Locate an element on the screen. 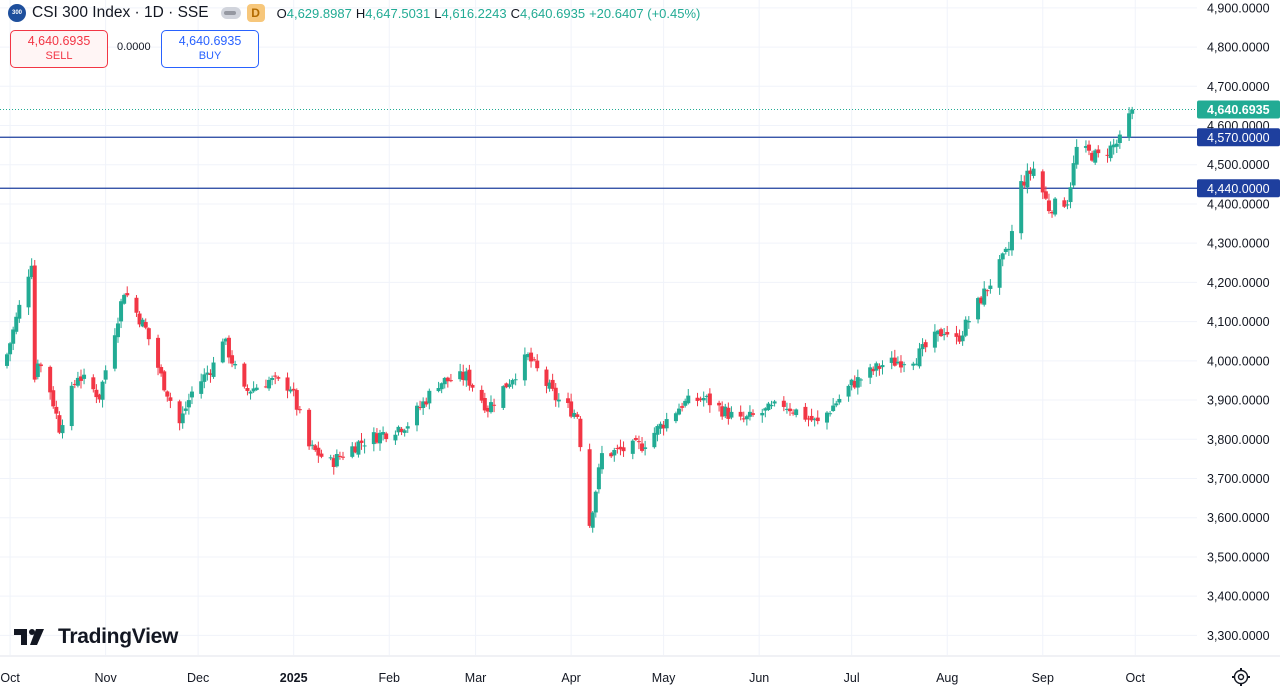 The image size is (1280, 693). x-tick-label: Jul is located at coordinates (852, 678).